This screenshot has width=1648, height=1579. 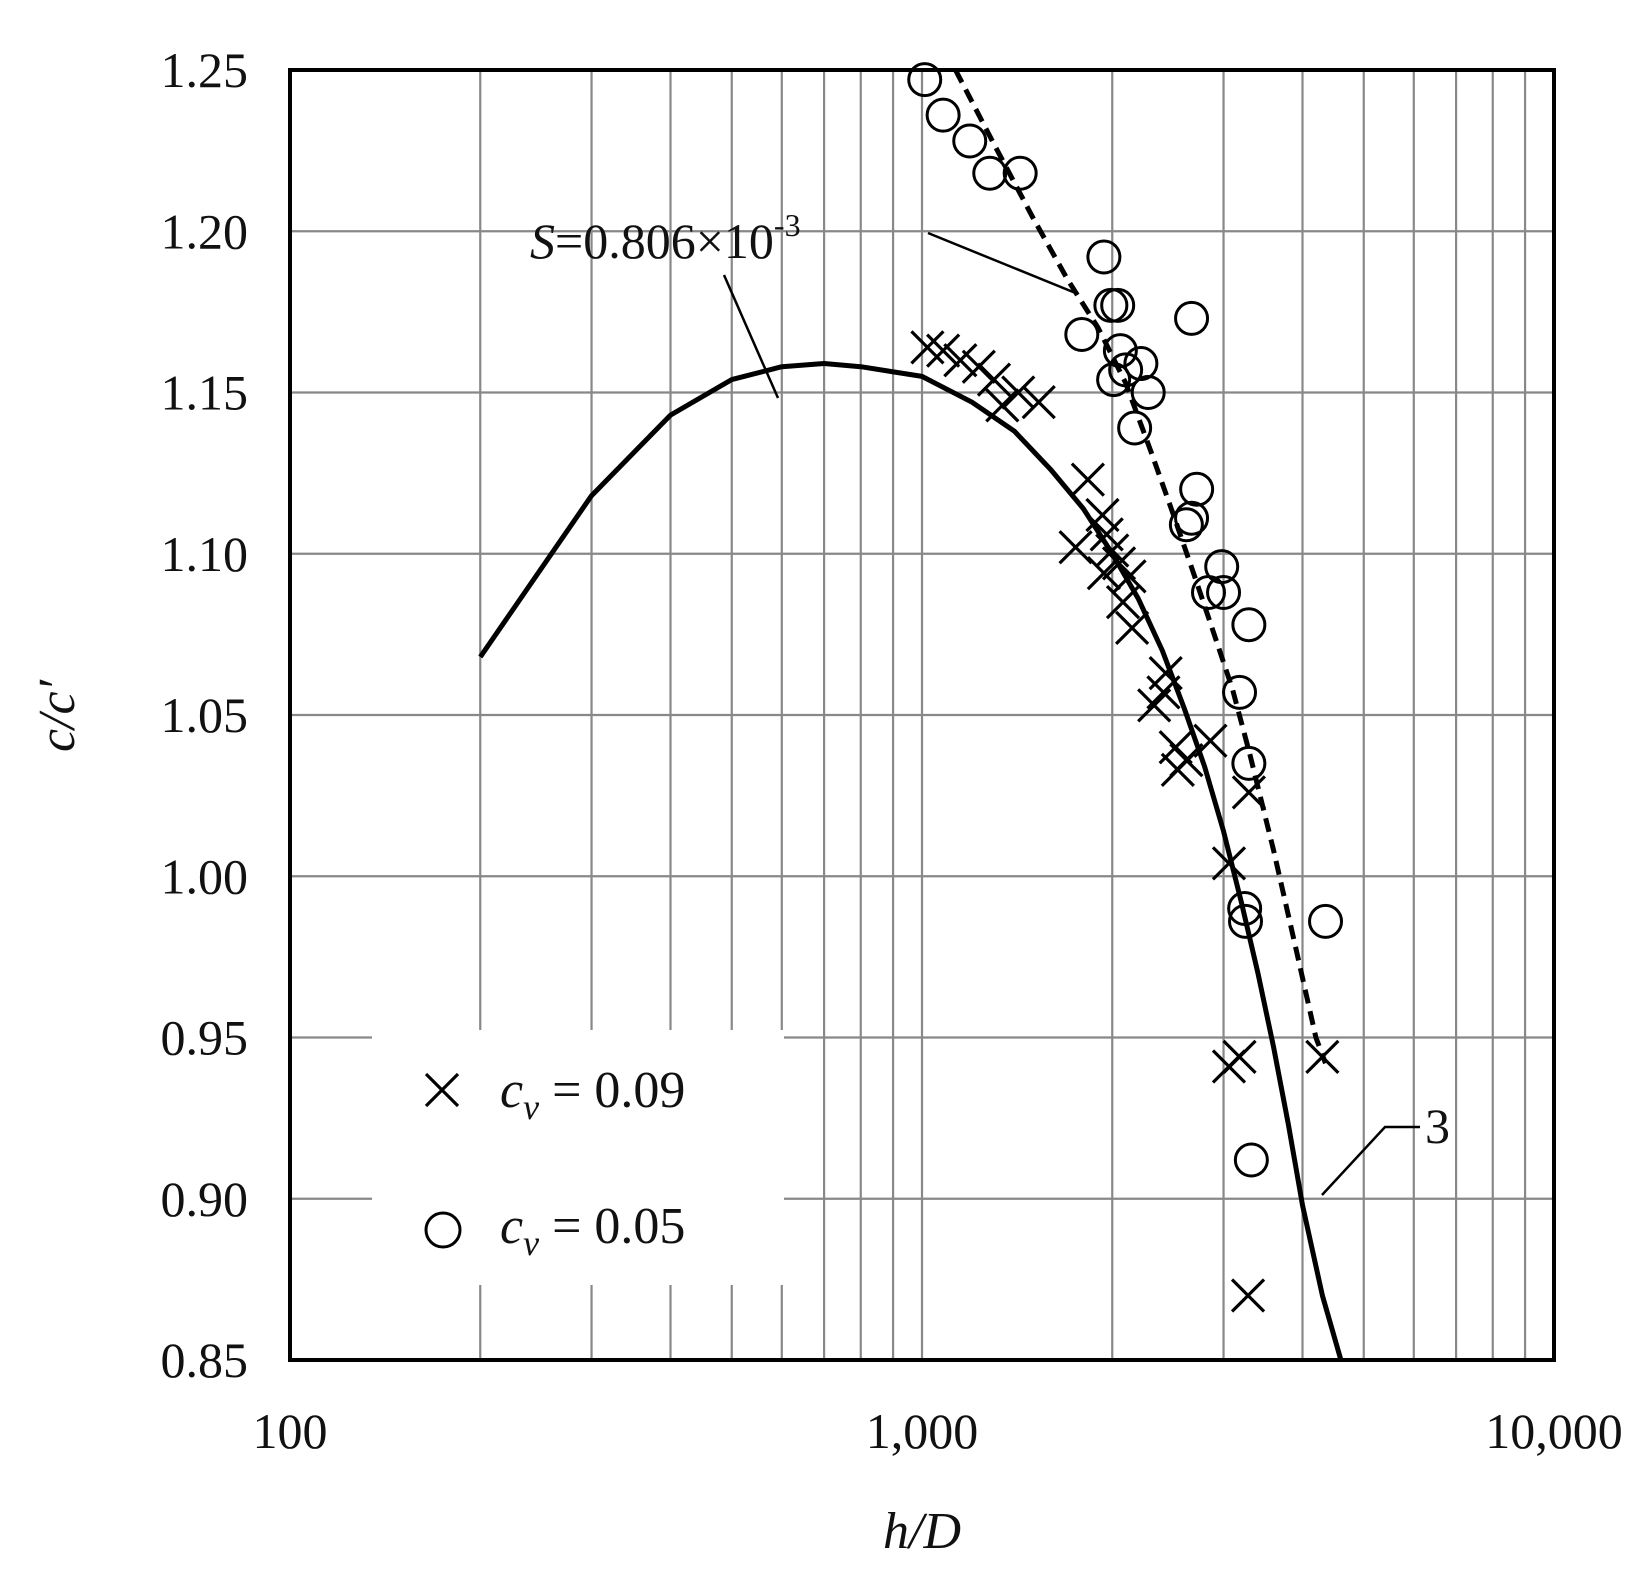 I want to click on y-tick-label: 1.00, so click(x=205, y=876).